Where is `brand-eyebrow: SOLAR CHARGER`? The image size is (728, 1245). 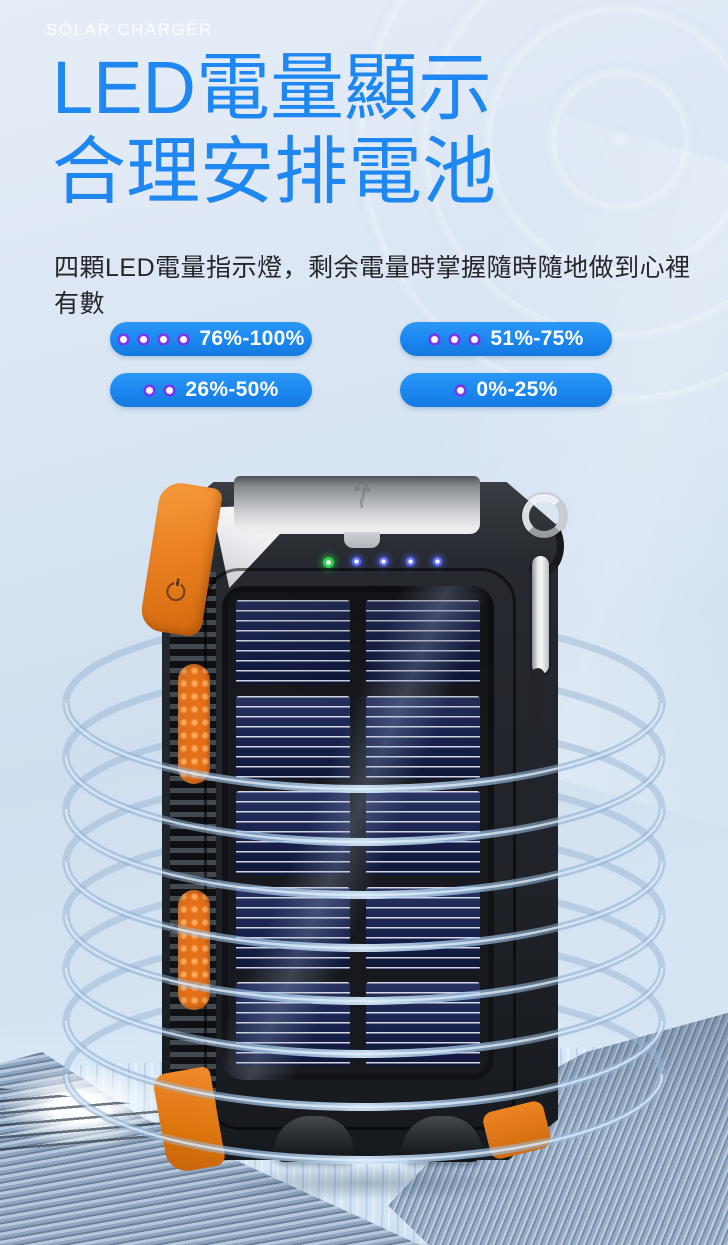
brand-eyebrow: SOLAR CHARGER is located at coordinates (129, 29).